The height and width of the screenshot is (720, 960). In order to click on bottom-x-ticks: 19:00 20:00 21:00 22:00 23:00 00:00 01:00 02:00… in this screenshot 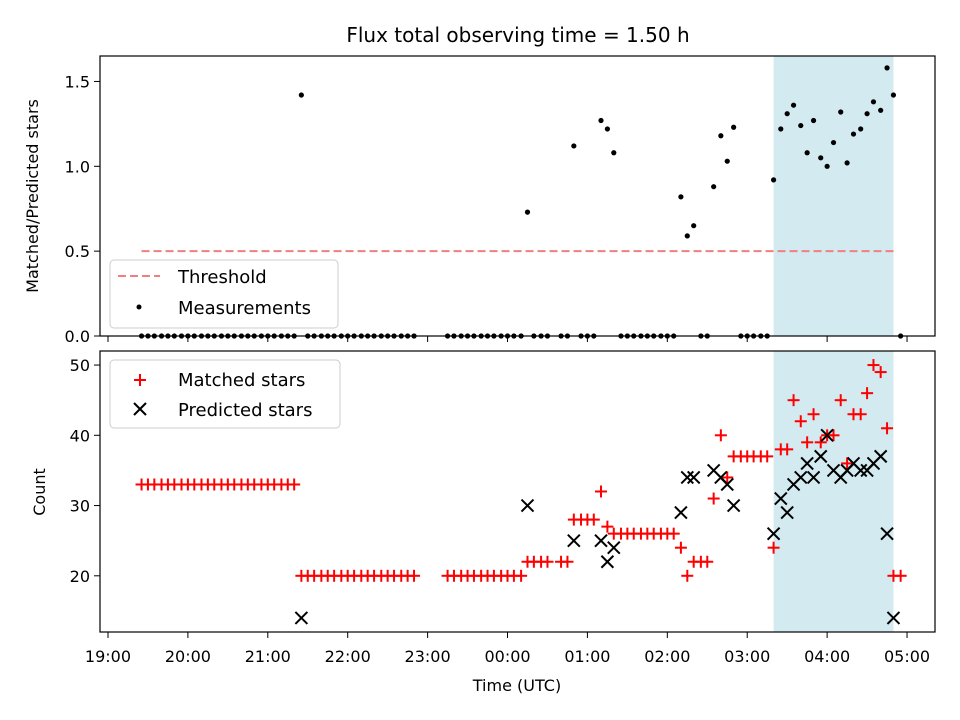, I will do `click(507, 649)`.